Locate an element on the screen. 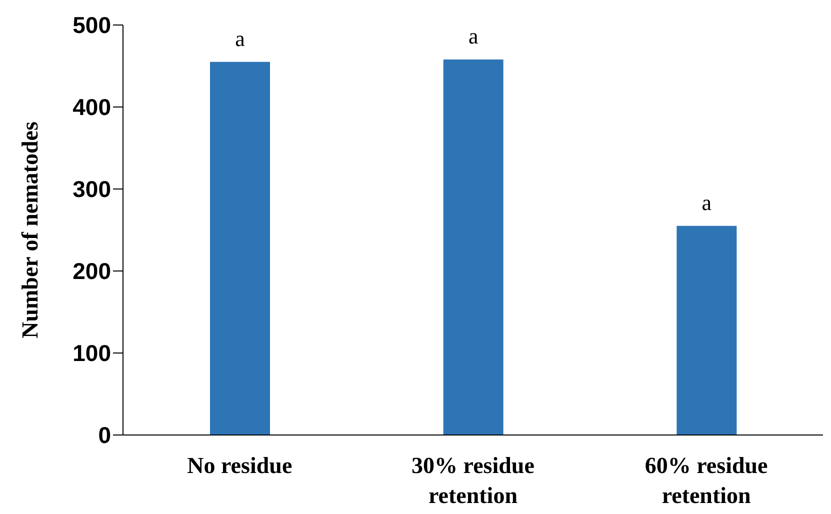  x-tick-label: 30% residue retention is located at coordinates (473, 480).